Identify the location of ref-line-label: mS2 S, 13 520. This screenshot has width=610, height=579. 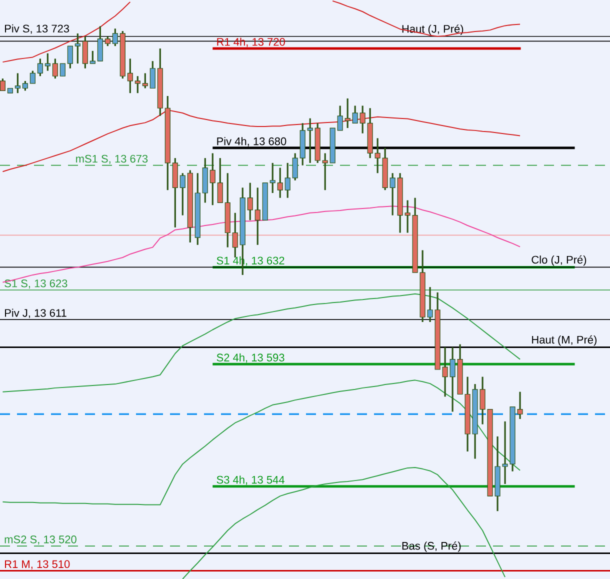
(40, 540).